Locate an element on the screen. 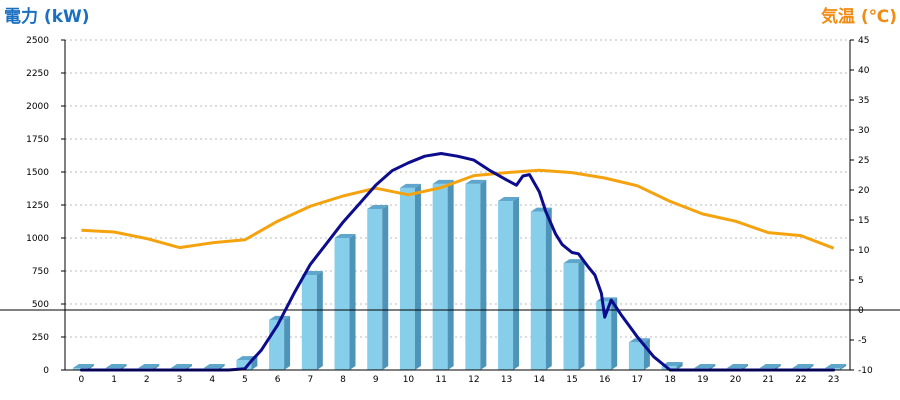 This screenshot has height=400, width=900. y2-tick-label: 25 is located at coordinates (863, 161).